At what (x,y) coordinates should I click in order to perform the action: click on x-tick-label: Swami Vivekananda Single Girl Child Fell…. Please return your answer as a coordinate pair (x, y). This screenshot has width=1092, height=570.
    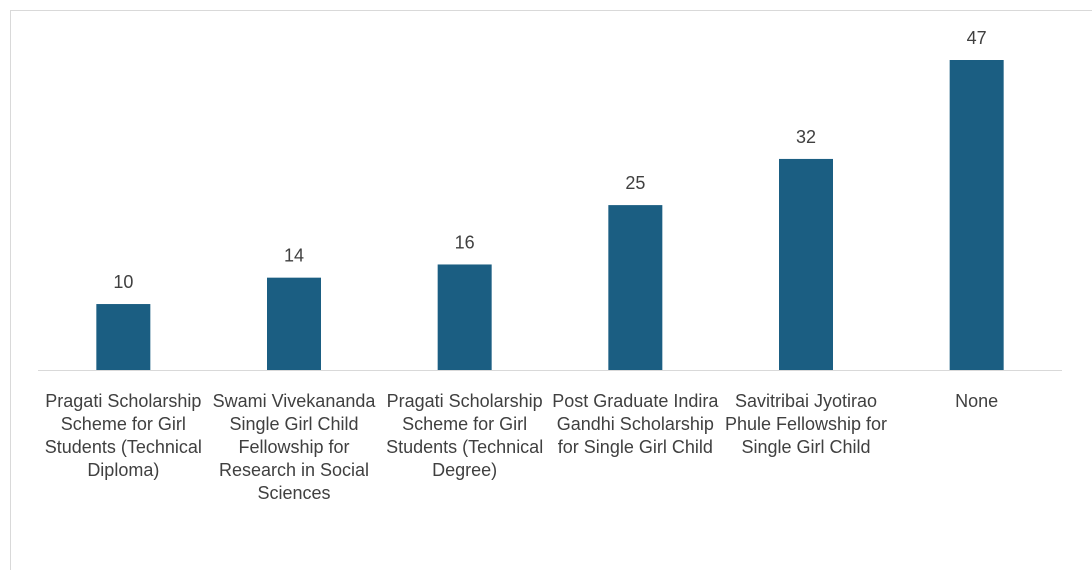
    Looking at the image, I should click on (294, 447).